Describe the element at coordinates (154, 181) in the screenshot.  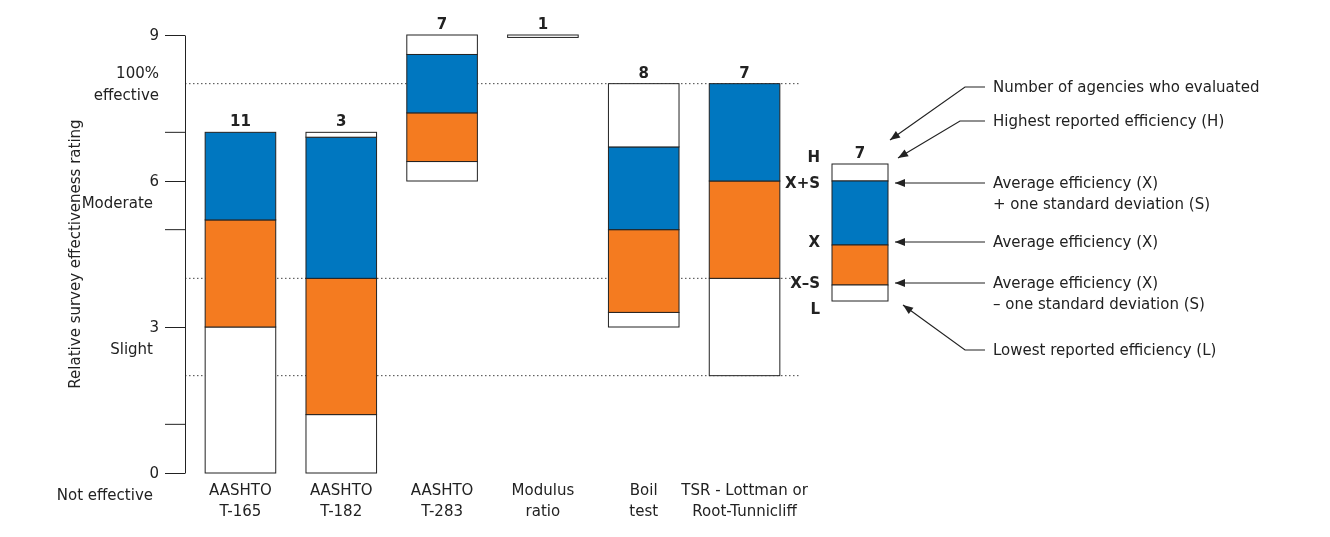
I see `y-tick-label: 6` at that location.